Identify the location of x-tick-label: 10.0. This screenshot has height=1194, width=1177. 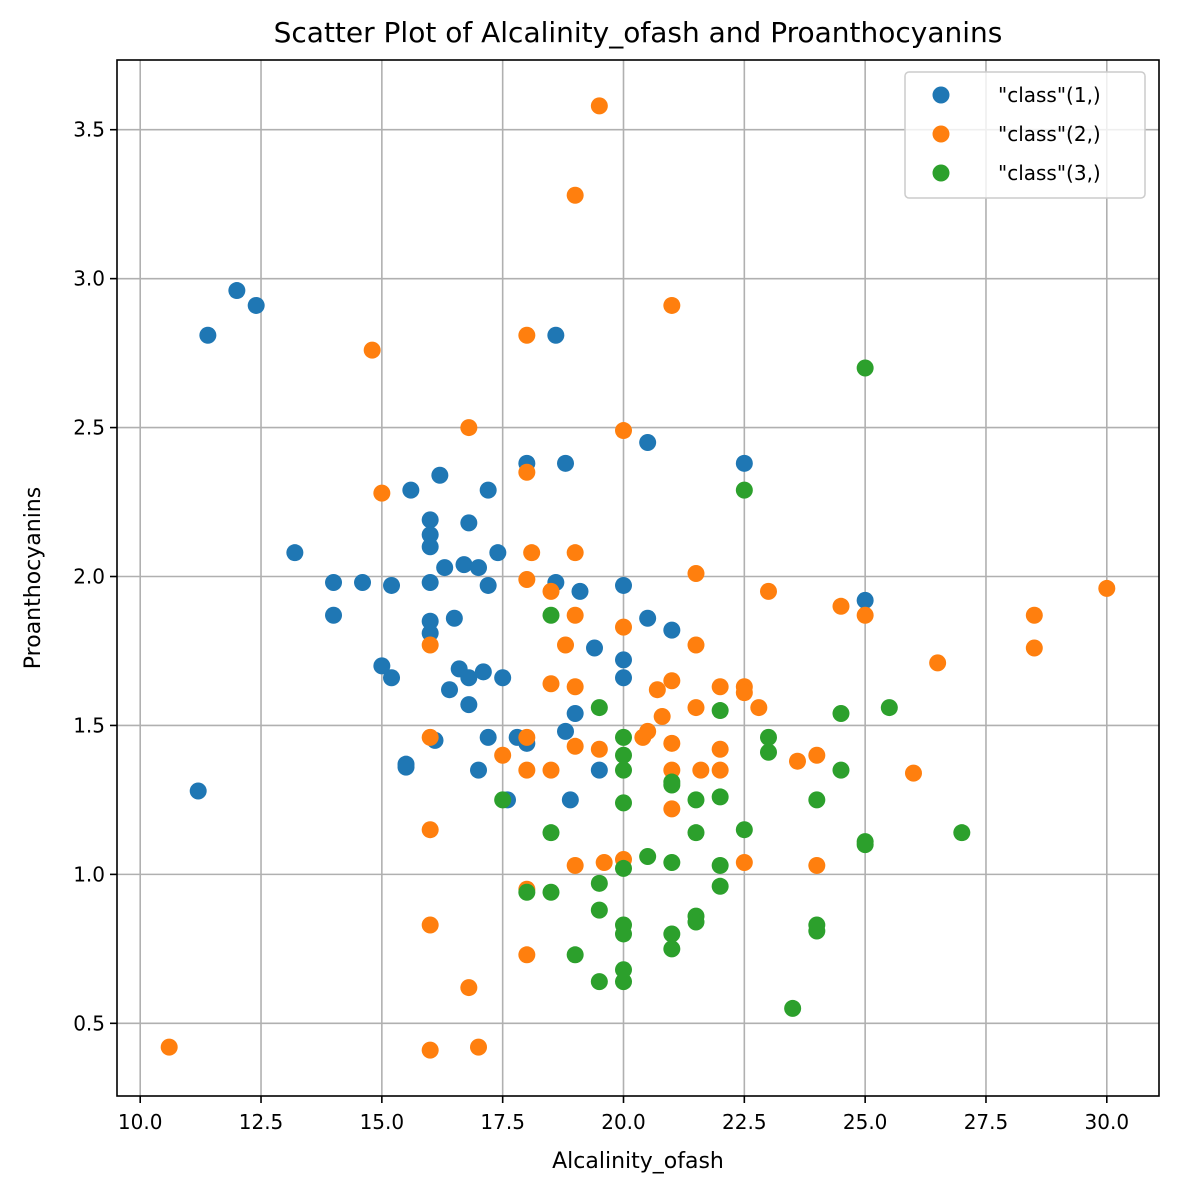
(140, 1122).